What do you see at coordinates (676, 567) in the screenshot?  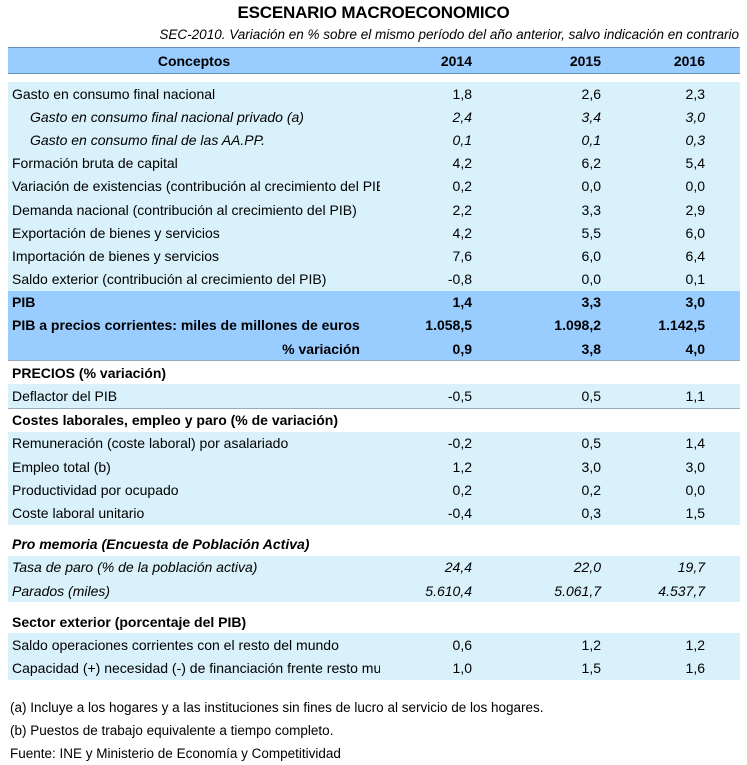 I see `value-2016: 19,7` at bounding box center [676, 567].